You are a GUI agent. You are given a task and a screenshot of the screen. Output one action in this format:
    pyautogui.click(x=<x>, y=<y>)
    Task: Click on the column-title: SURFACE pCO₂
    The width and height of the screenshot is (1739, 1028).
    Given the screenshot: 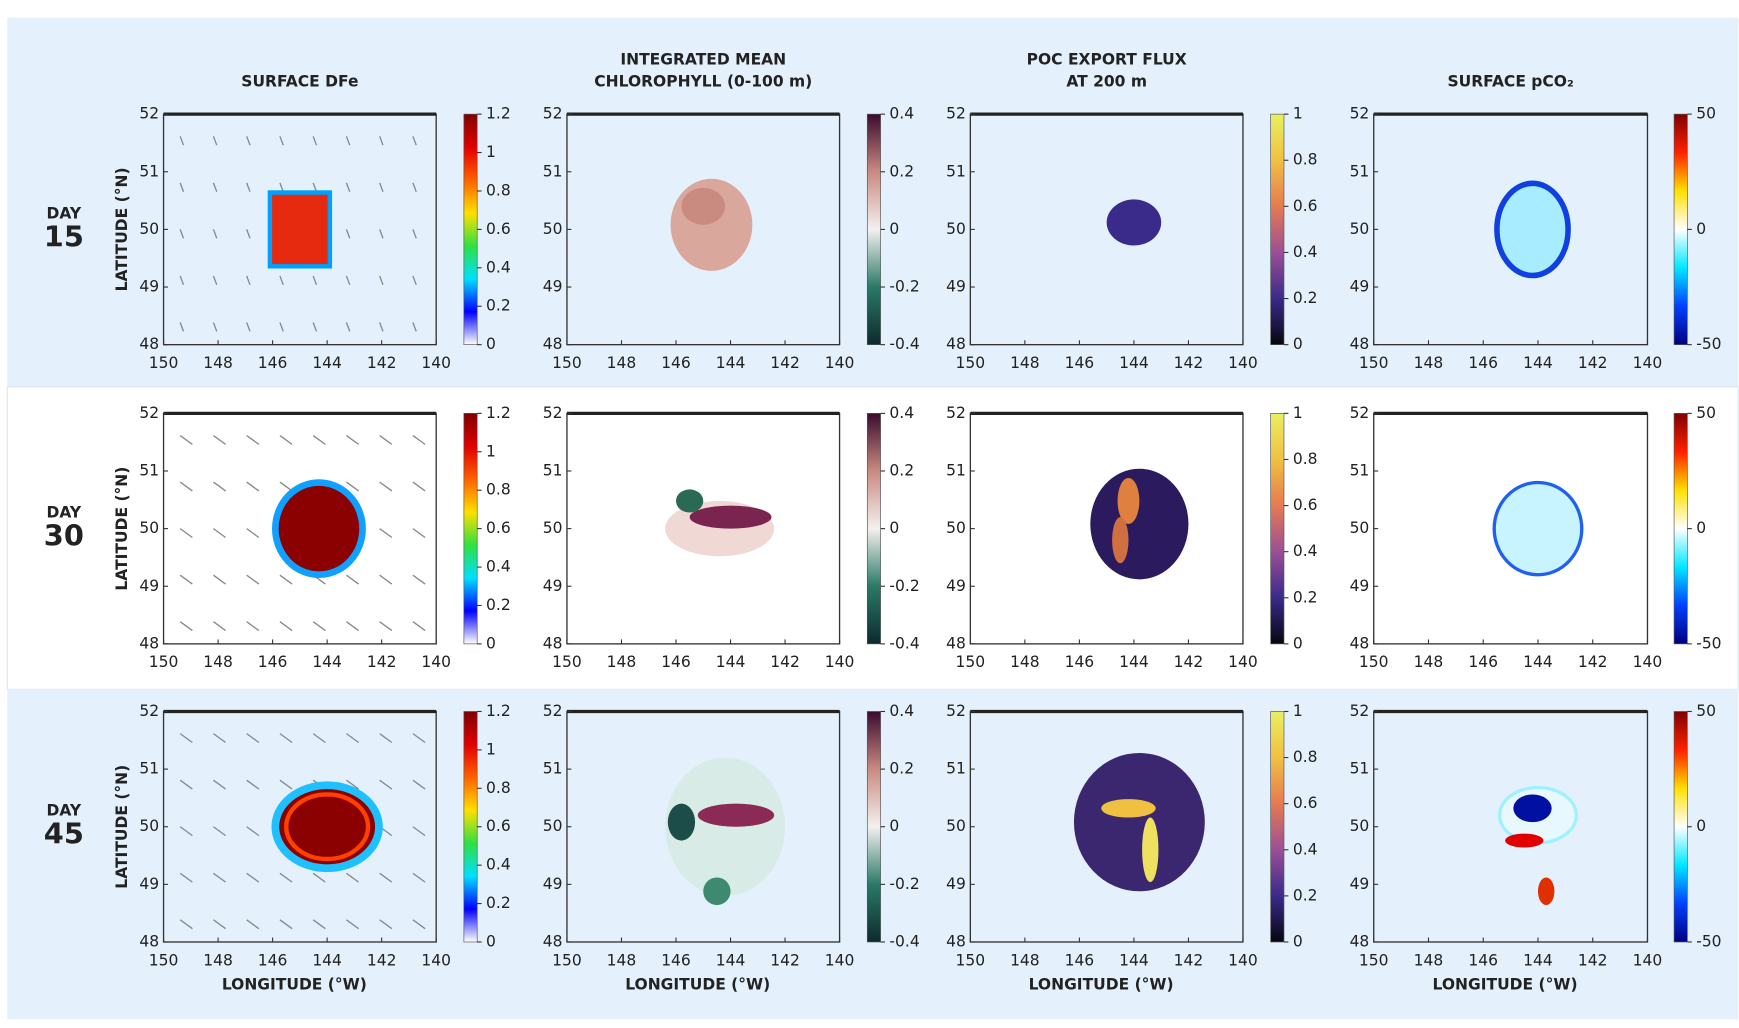 What is the action you would take?
    pyautogui.click(x=1510, y=82)
    